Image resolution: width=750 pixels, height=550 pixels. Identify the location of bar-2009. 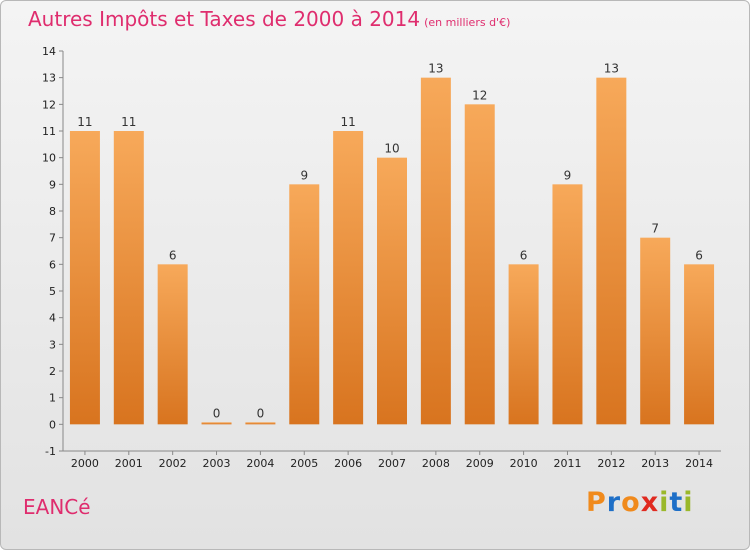
(479, 264).